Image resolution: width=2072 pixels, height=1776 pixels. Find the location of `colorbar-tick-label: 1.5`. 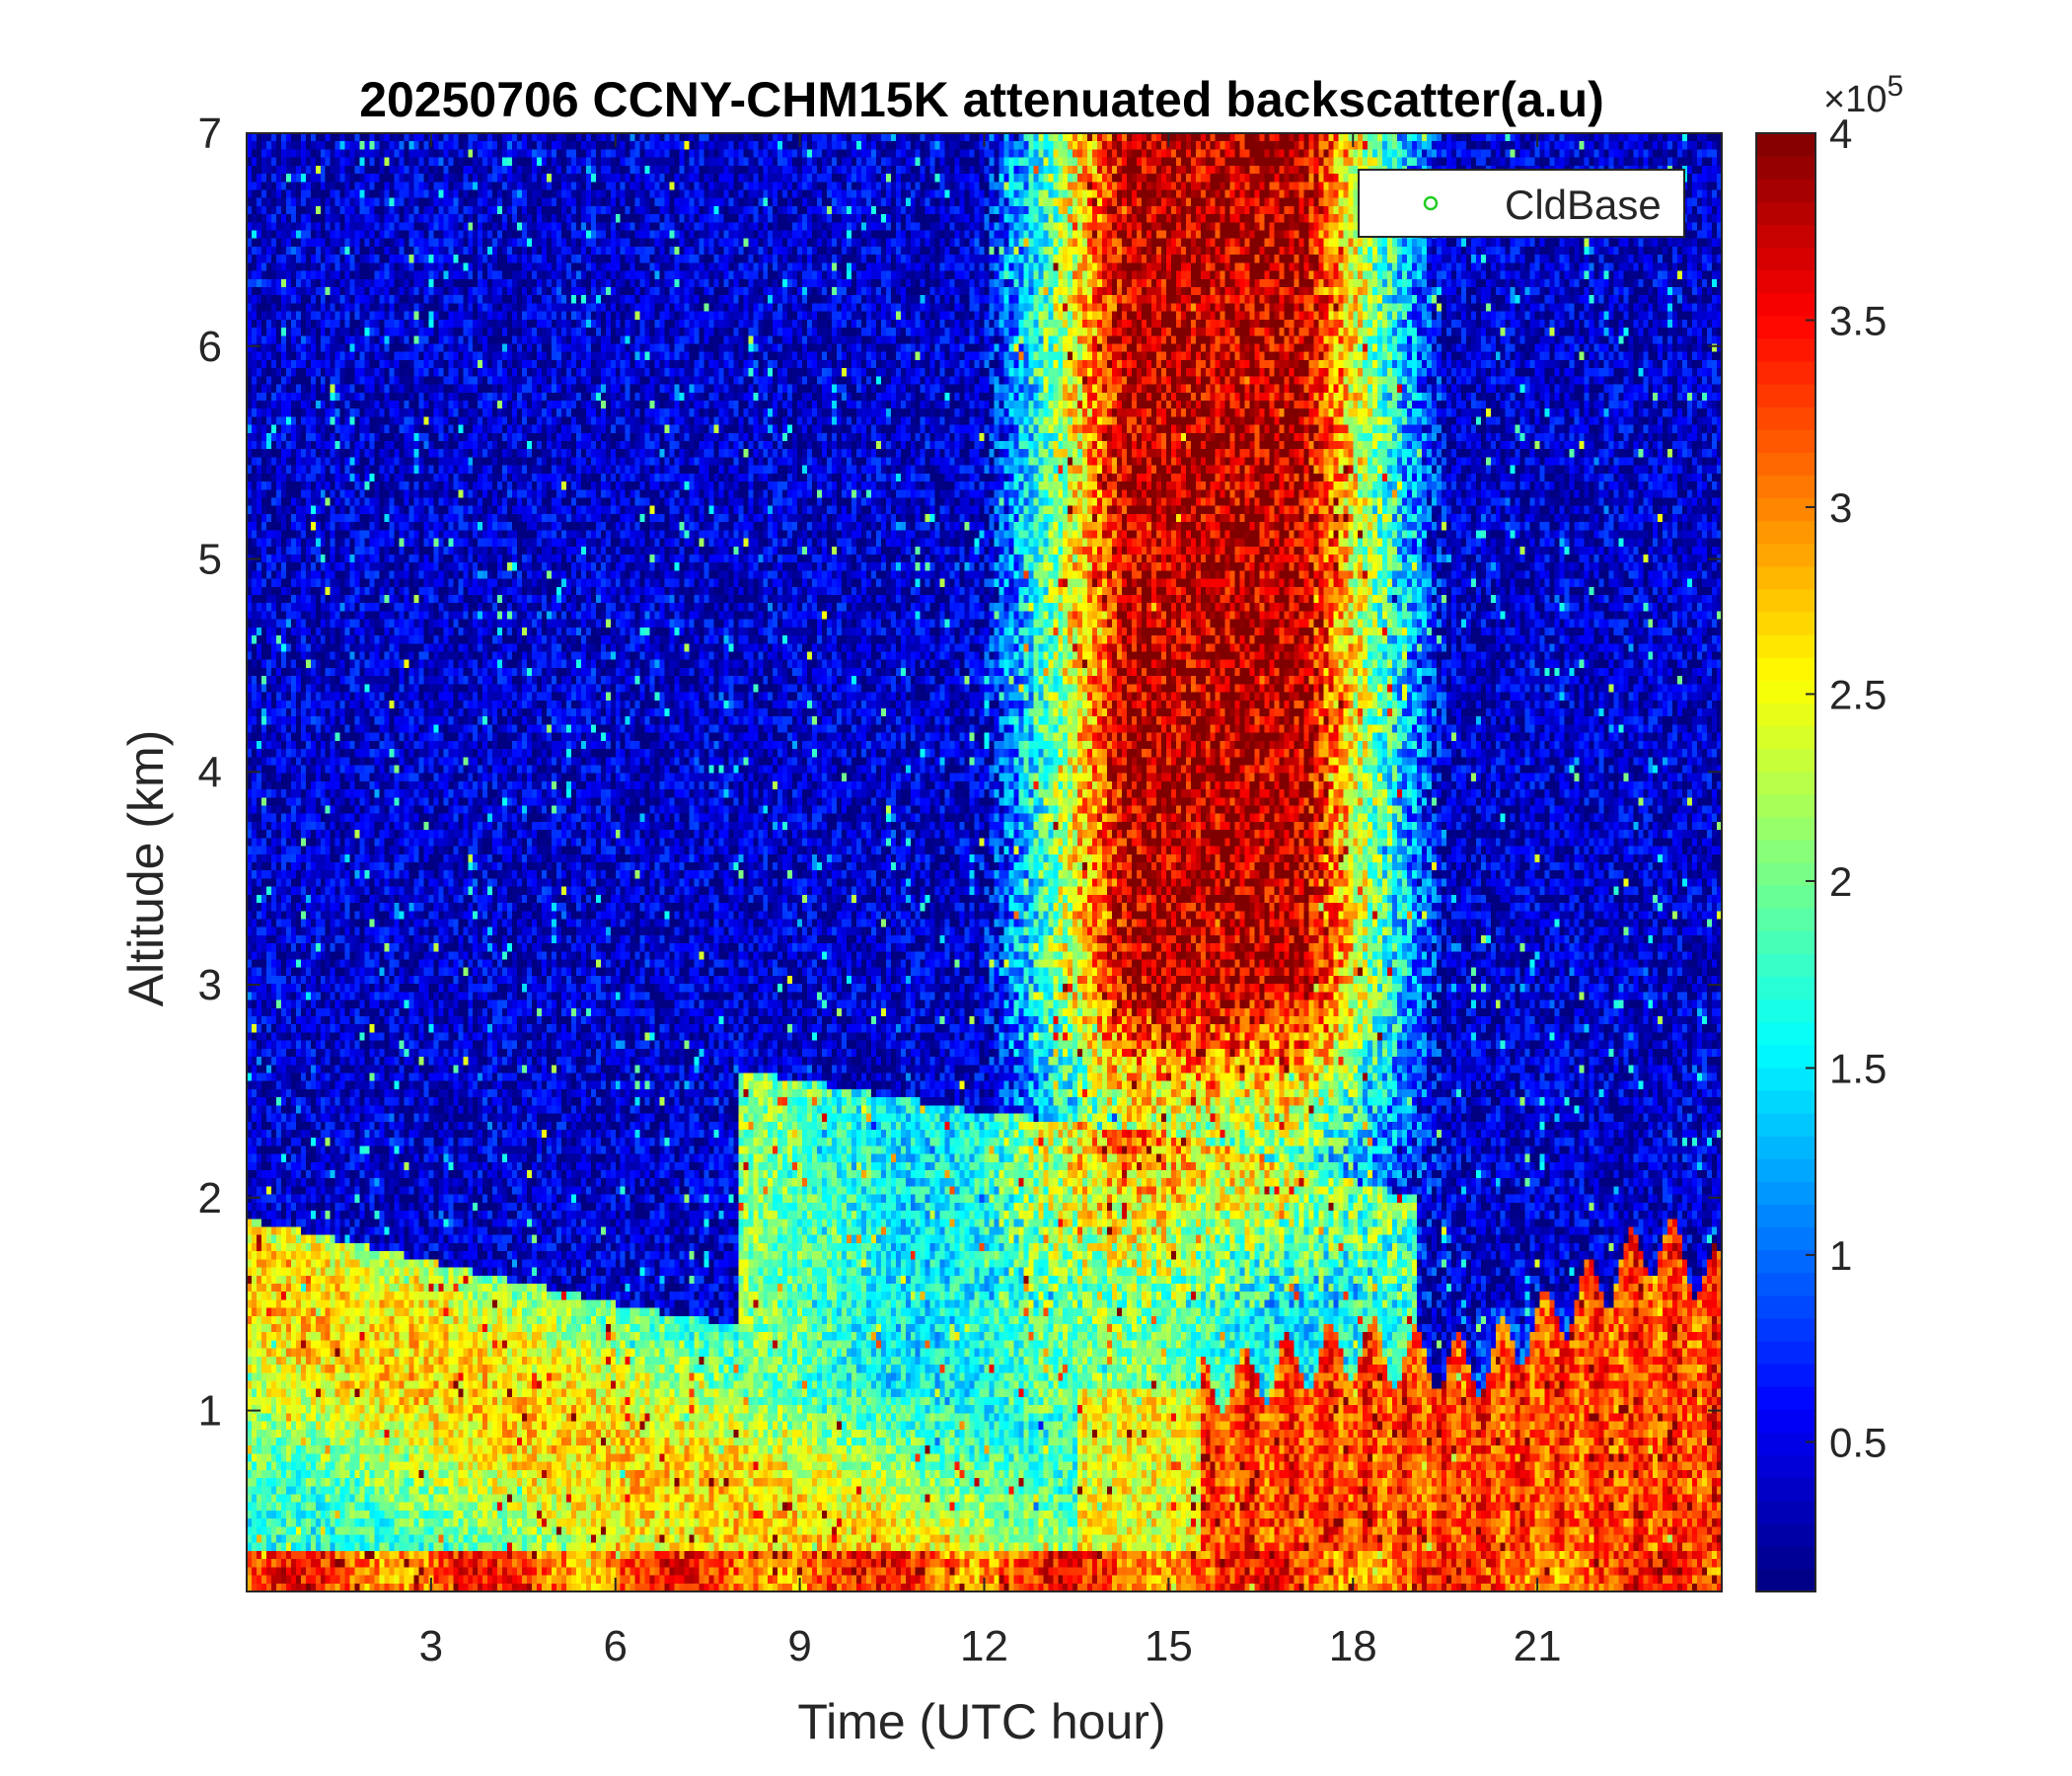

colorbar-tick-label: 1.5 is located at coordinates (1858, 1068).